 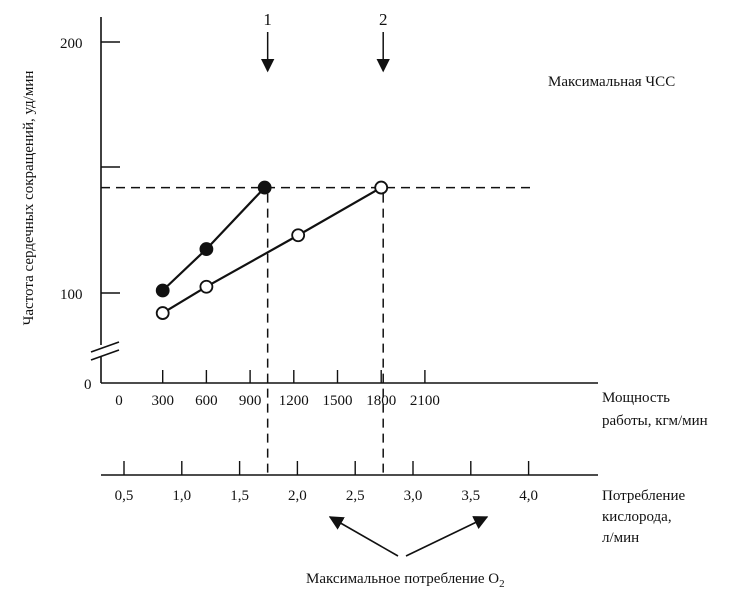 I want to click on power-tick-label: 300, so click(x=162, y=401).